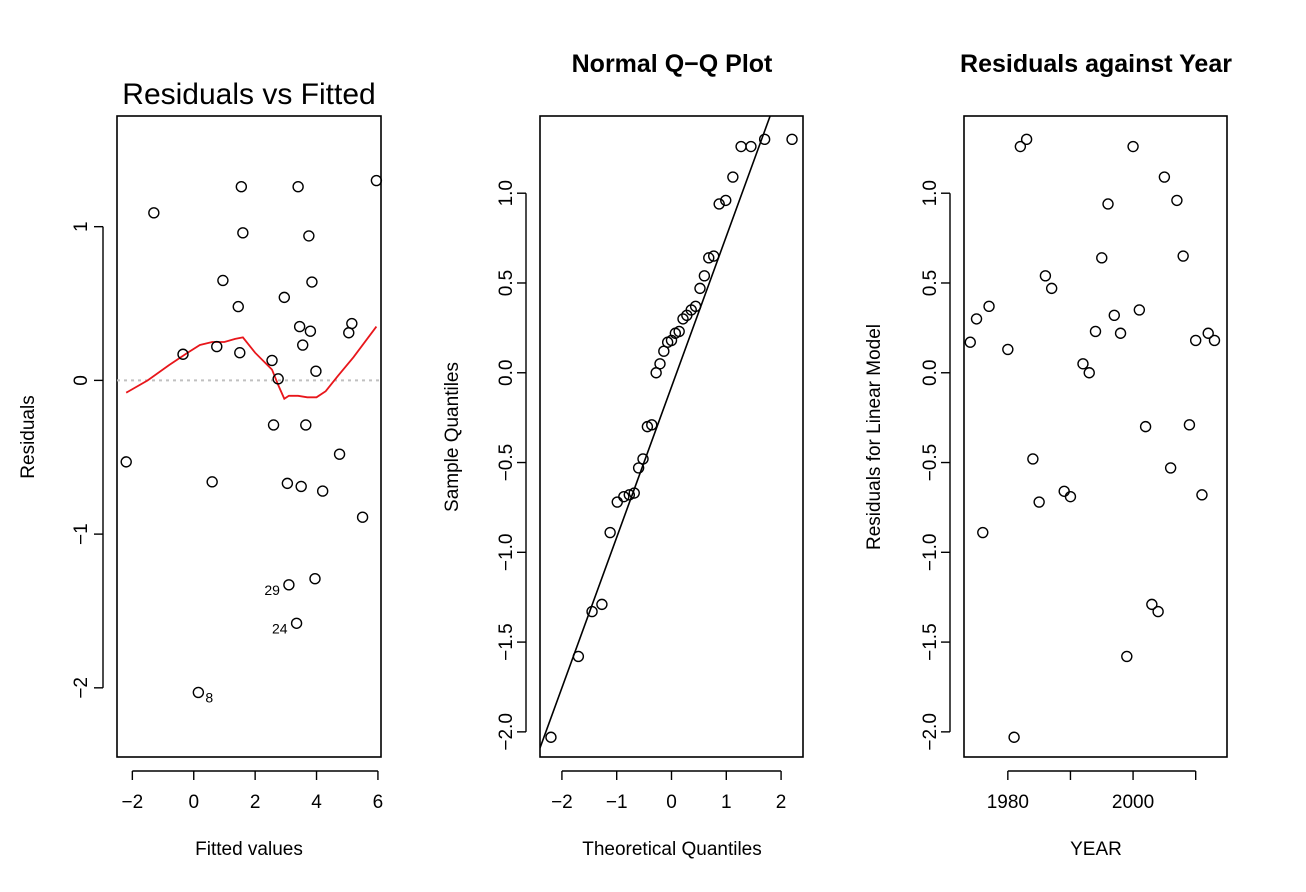 The width and height of the screenshot is (1306, 892). Describe the element at coordinates (81, 688) in the screenshot. I see `y-tick-label: −2` at that location.